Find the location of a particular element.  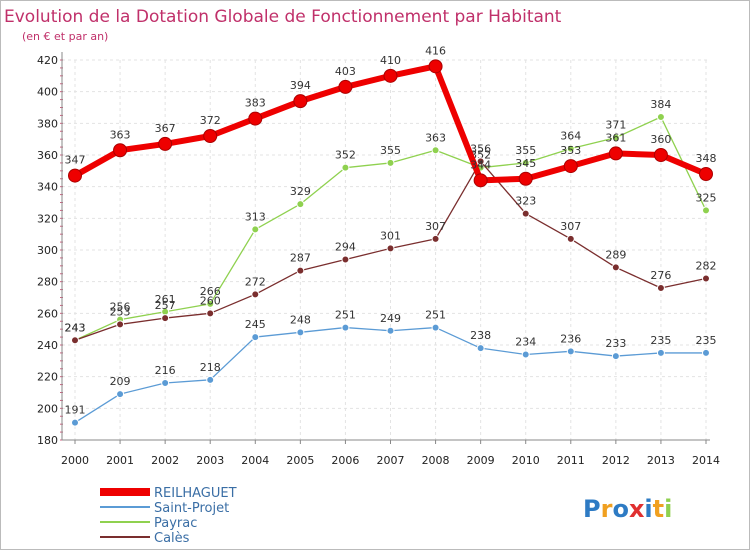

logo-letter: t is located at coordinates (658, 509).